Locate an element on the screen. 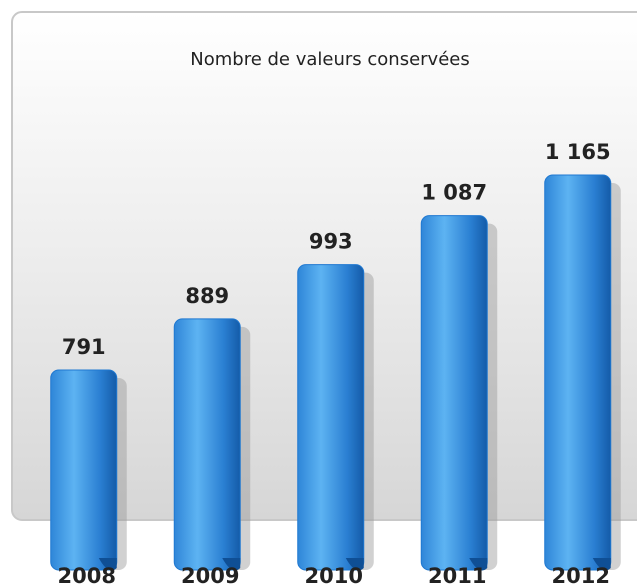 The width and height of the screenshot is (637, 587). x-tick-label: 2009 is located at coordinates (210, 575).